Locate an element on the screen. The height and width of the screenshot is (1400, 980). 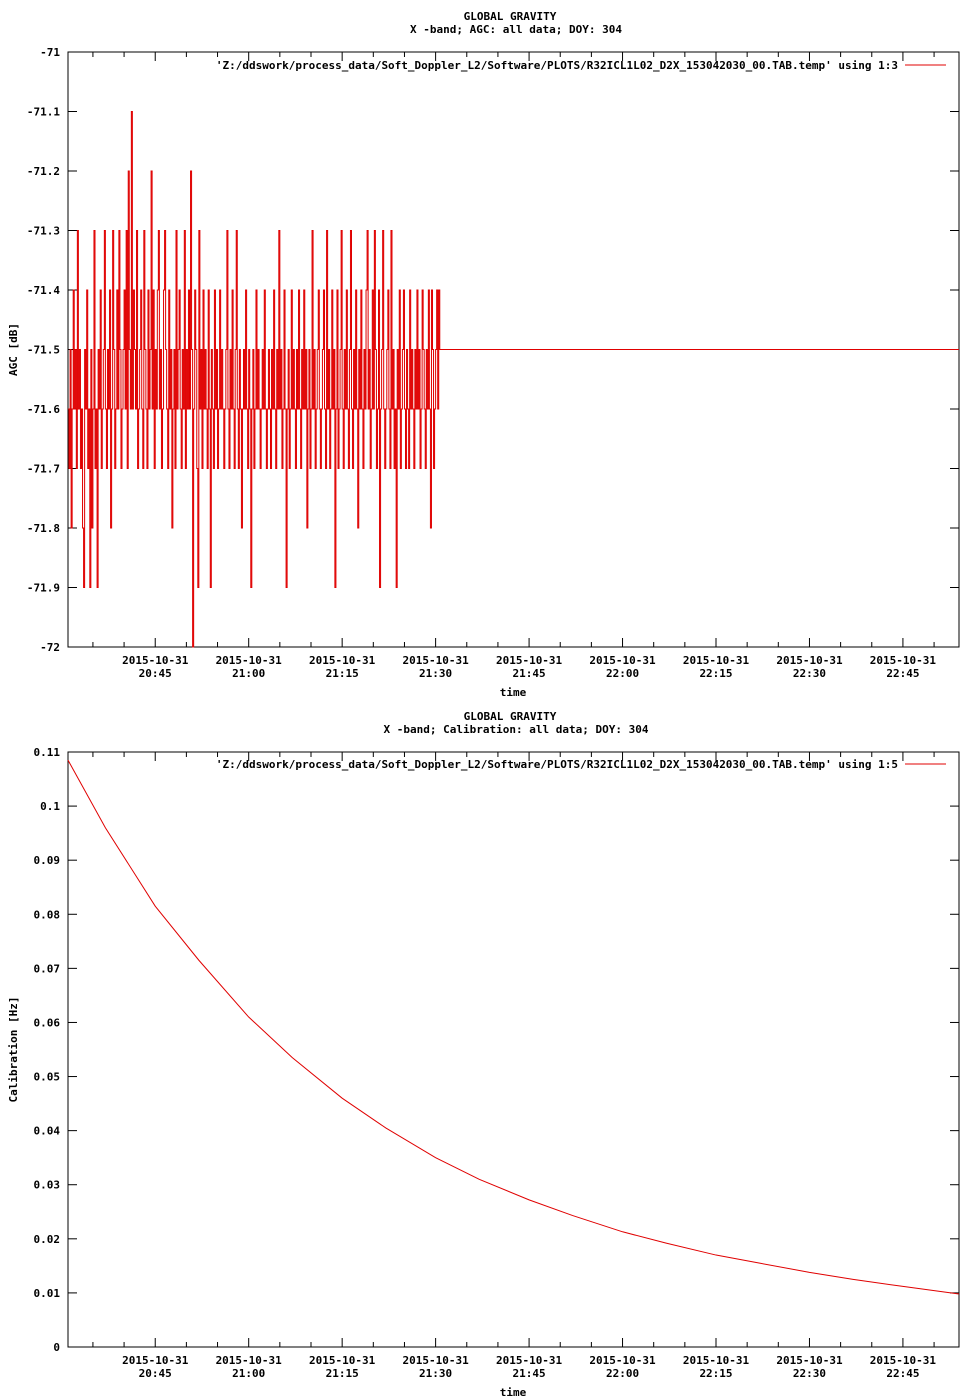
y-tick-label: 0.1 is located at coordinates (50, 806).